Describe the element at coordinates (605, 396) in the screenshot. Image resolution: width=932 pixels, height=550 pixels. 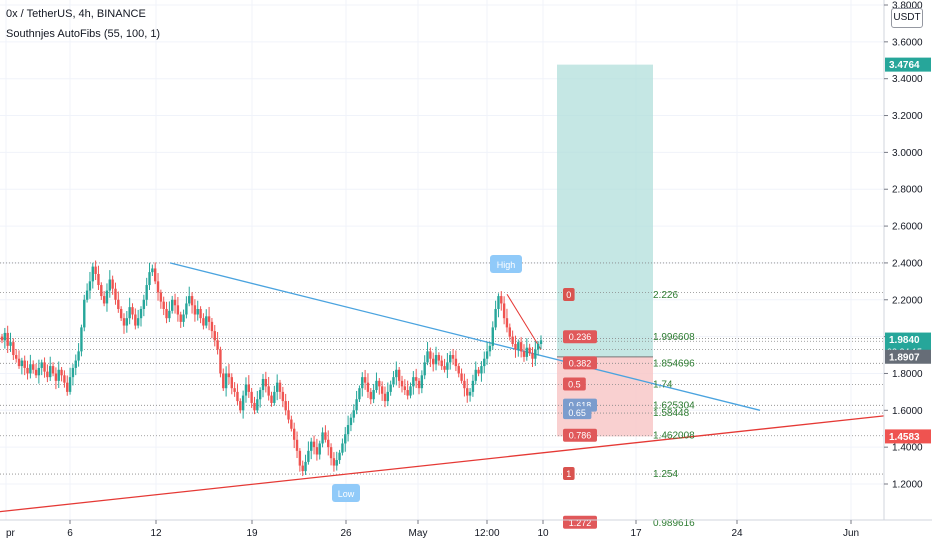
I see `loss-zone` at that location.